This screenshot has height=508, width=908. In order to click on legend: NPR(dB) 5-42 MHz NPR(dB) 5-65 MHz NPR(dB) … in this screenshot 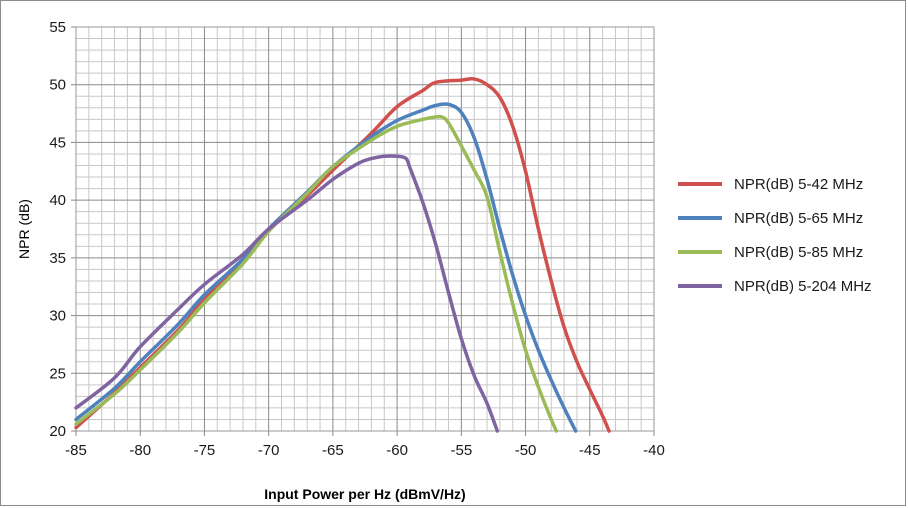, I will do `click(775, 235)`.